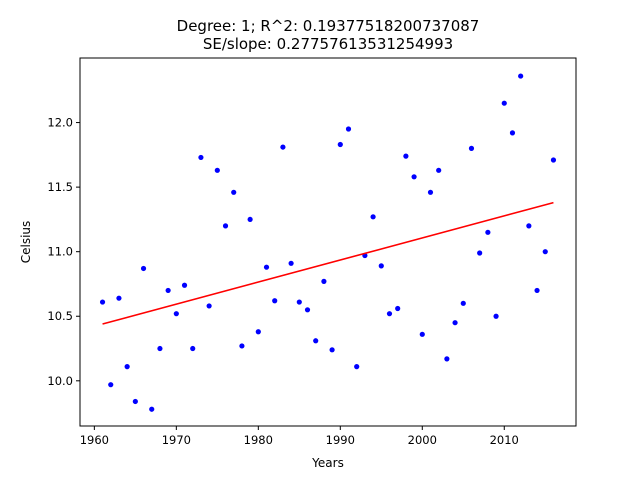 The height and width of the screenshot is (480, 640). Describe the element at coordinates (328, 26) in the screenshot. I see `chart-title-line1: Degree: 1; R^2: 0.19377518200737087` at that location.